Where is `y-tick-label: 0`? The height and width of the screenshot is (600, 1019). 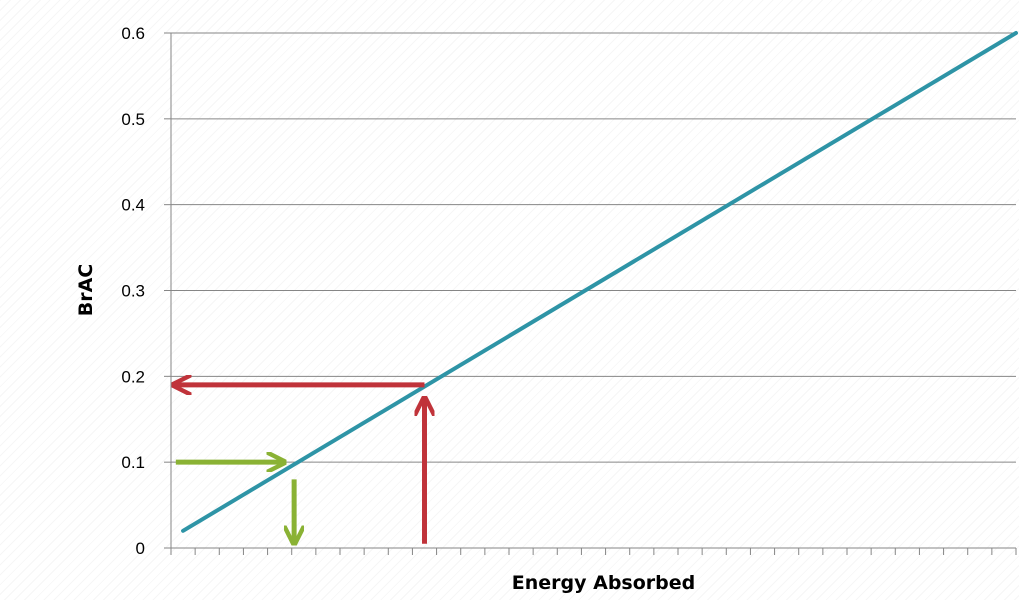
y-tick-label: 0 is located at coordinates (140, 548).